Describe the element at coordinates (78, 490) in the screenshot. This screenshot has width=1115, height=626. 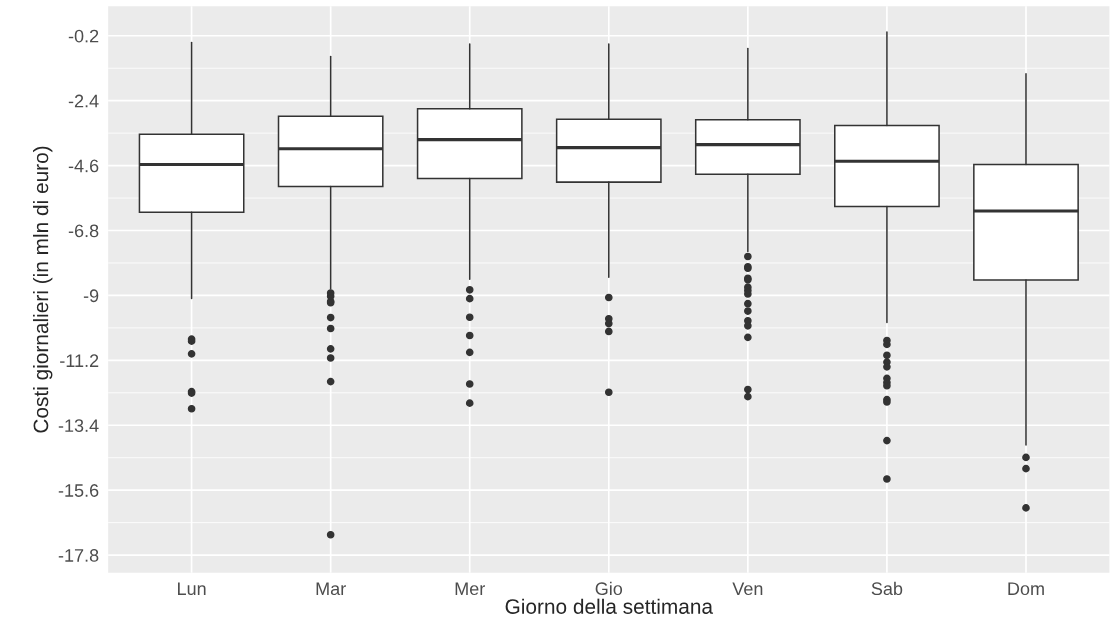
I see `y-tick-label: -15.6` at that location.